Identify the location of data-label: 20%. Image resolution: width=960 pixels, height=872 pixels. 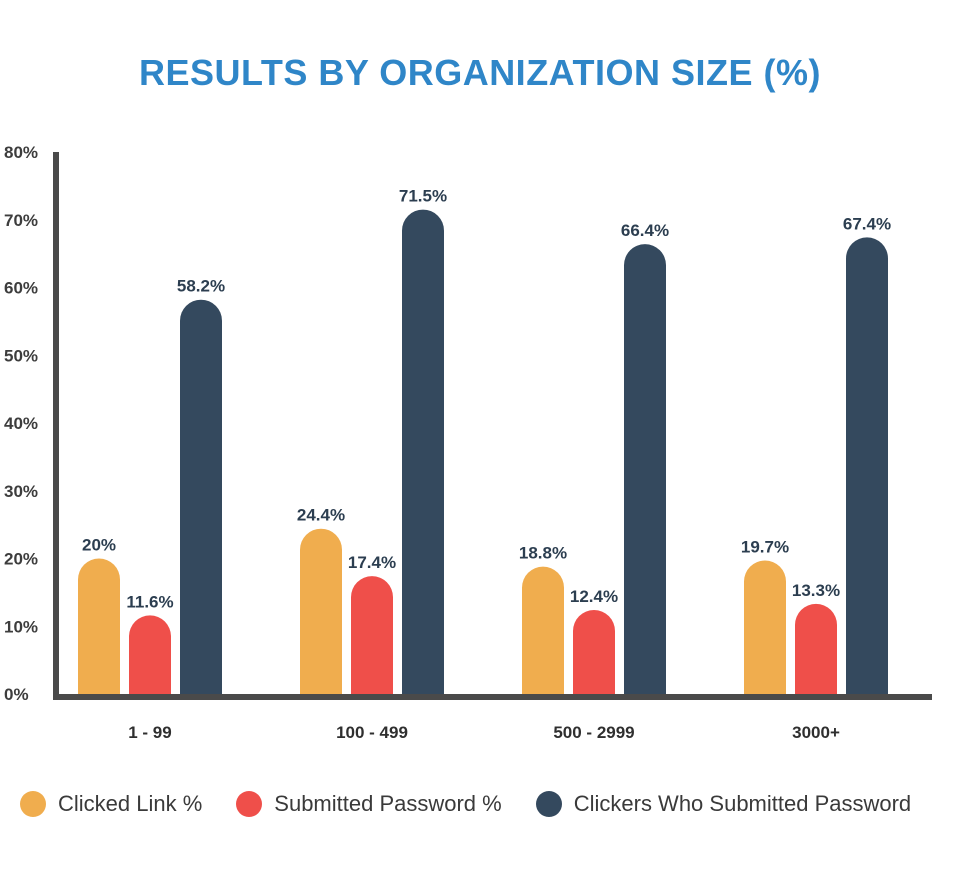
(99, 545).